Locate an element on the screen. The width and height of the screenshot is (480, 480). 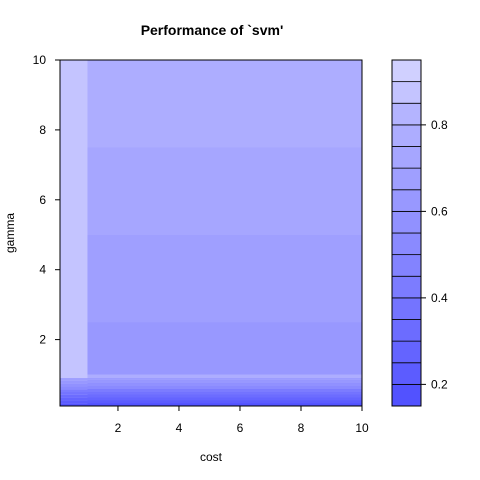
y-tick-label: 6 is located at coordinates (42, 200).